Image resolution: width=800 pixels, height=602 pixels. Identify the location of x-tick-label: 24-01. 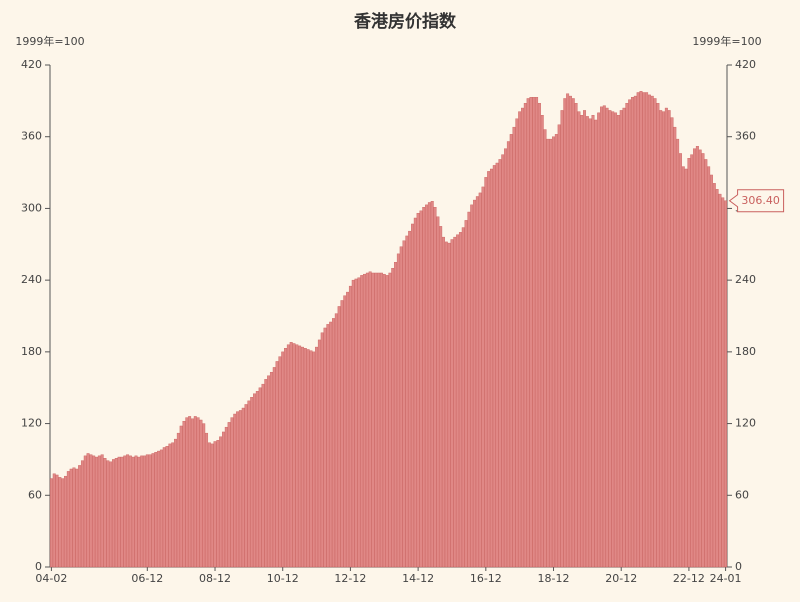
(726, 578).